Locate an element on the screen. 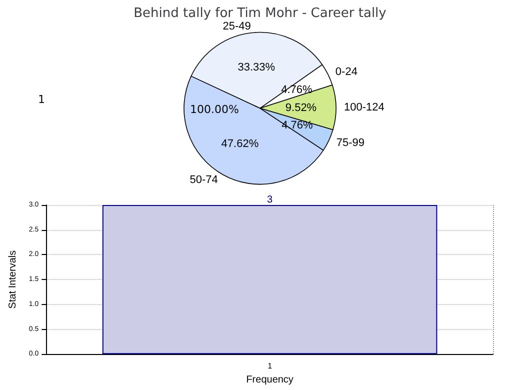 The image size is (520, 390). text: 100.00% is located at coordinates (214, 109).